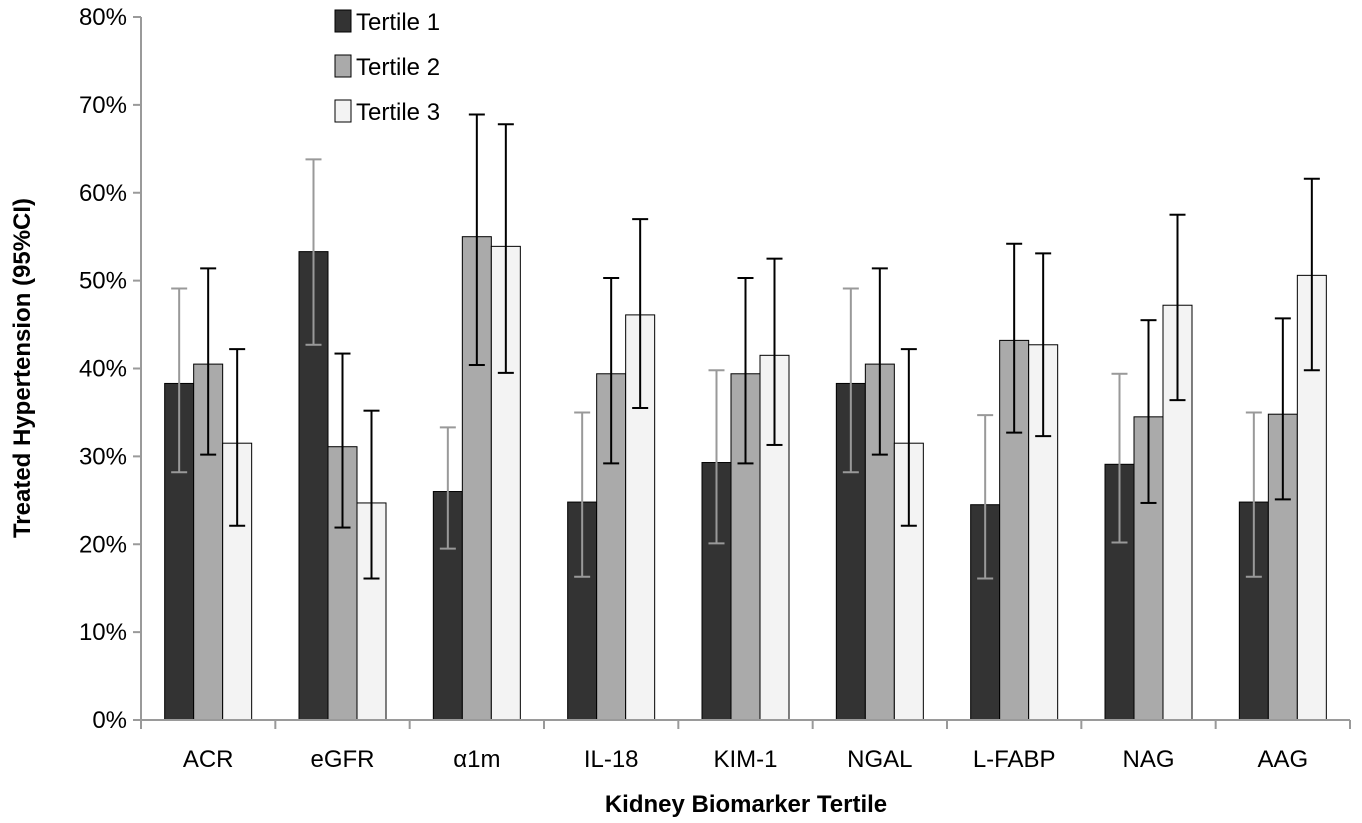  I want to click on legend-label: Tertile 1, so click(398, 22).